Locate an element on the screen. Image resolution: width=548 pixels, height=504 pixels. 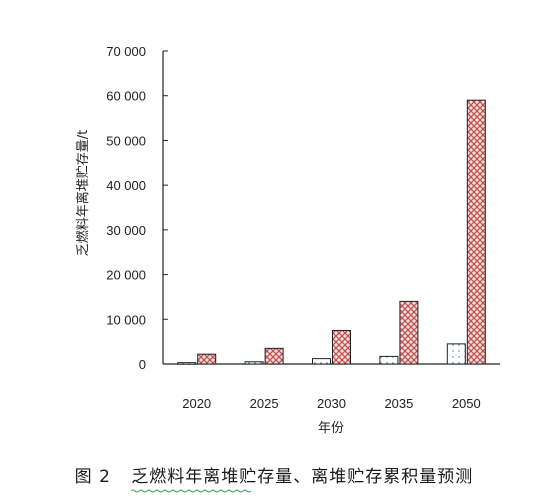
y-tick-label: 60 000 is located at coordinates (126, 96).